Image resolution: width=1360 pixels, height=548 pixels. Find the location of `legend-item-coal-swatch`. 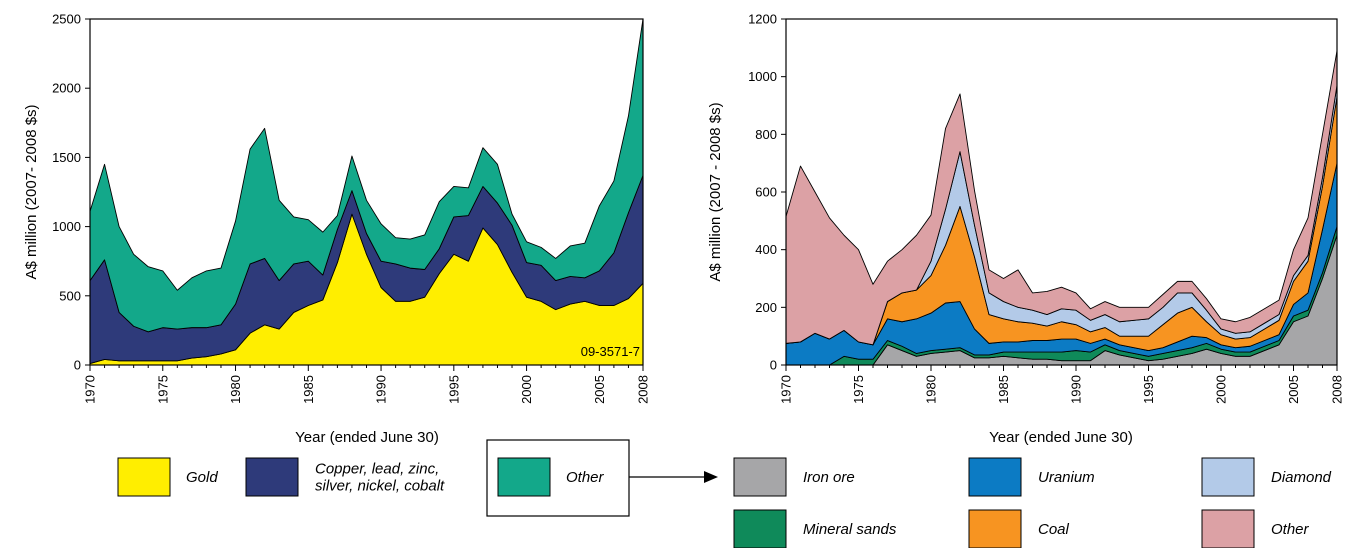

legend-item-coal-swatch is located at coordinates (995, 528).